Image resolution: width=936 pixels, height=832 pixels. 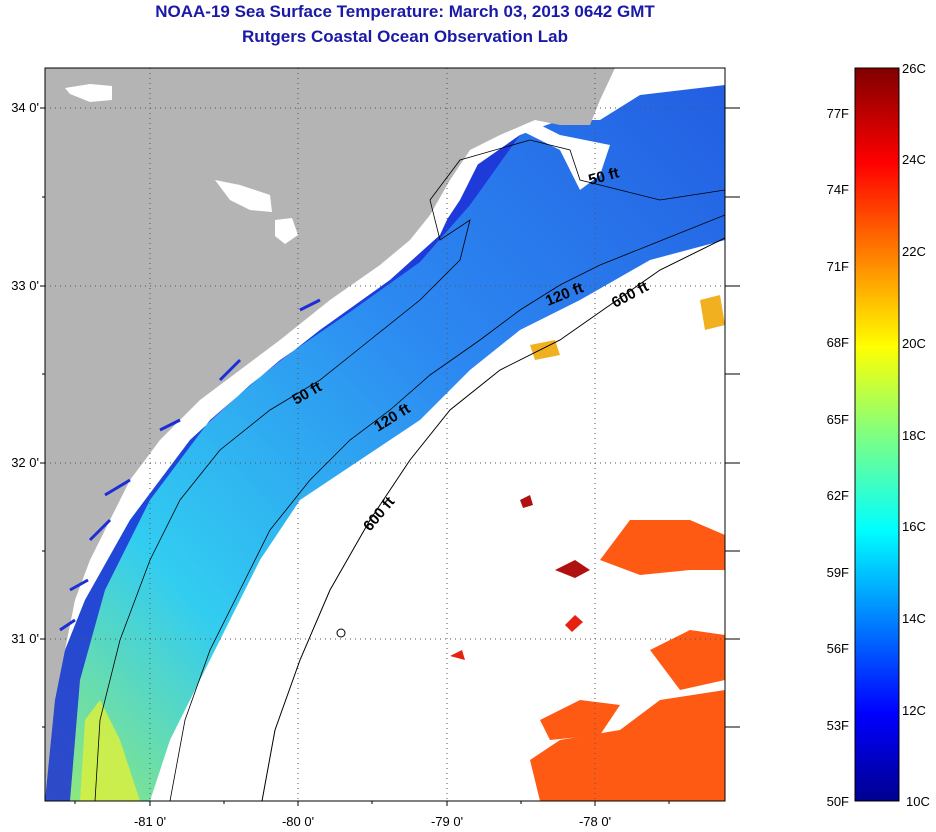 What do you see at coordinates (150, 821) in the screenshot?
I see `lon-tick-label: -81 0'` at bounding box center [150, 821].